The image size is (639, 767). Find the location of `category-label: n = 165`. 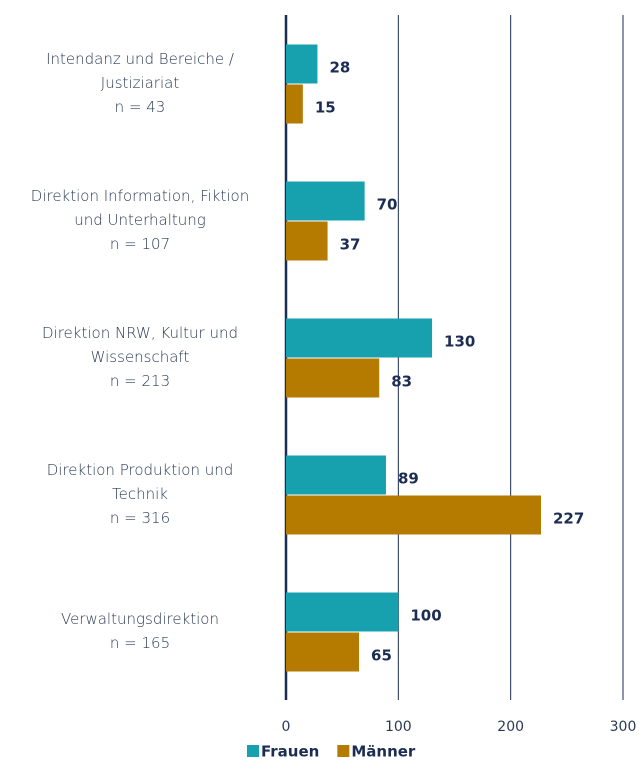

category-label: n = 165 is located at coordinates (140, 643).